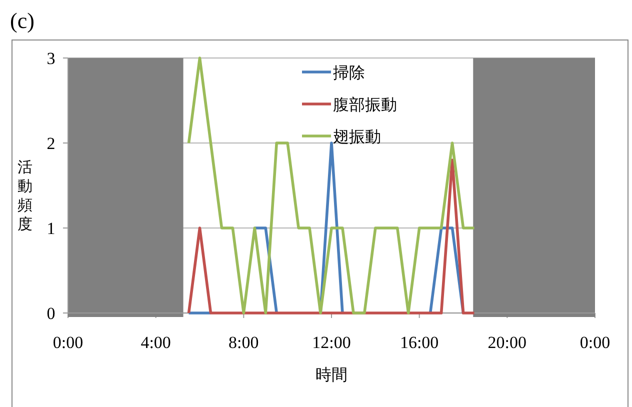 Image resolution: width=632 pixels, height=407 pixels. Describe the element at coordinates (332, 375) in the screenshot. I see `x-axis-title: 時間` at that location.